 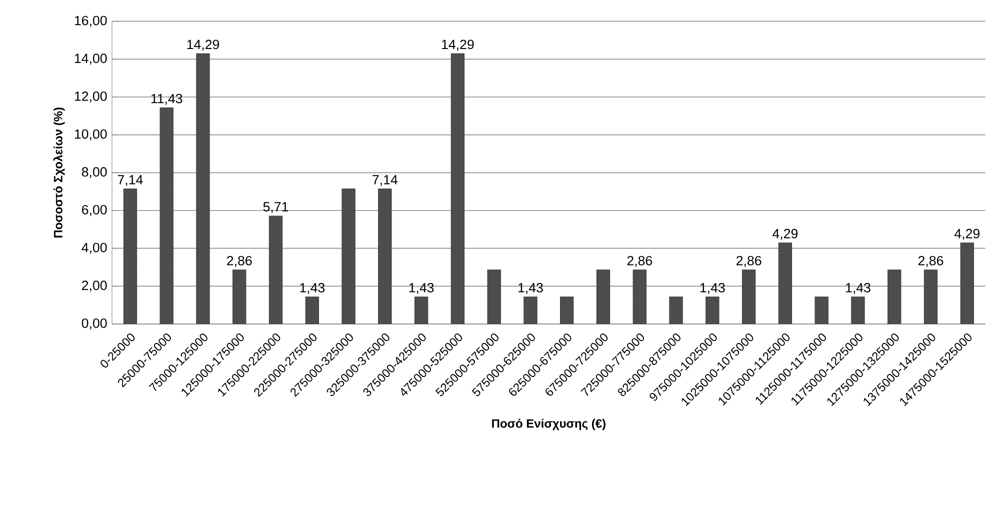 What do you see at coordinates (94, 248) in the screenshot?
I see `y-tick-label: 4,00` at bounding box center [94, 248].